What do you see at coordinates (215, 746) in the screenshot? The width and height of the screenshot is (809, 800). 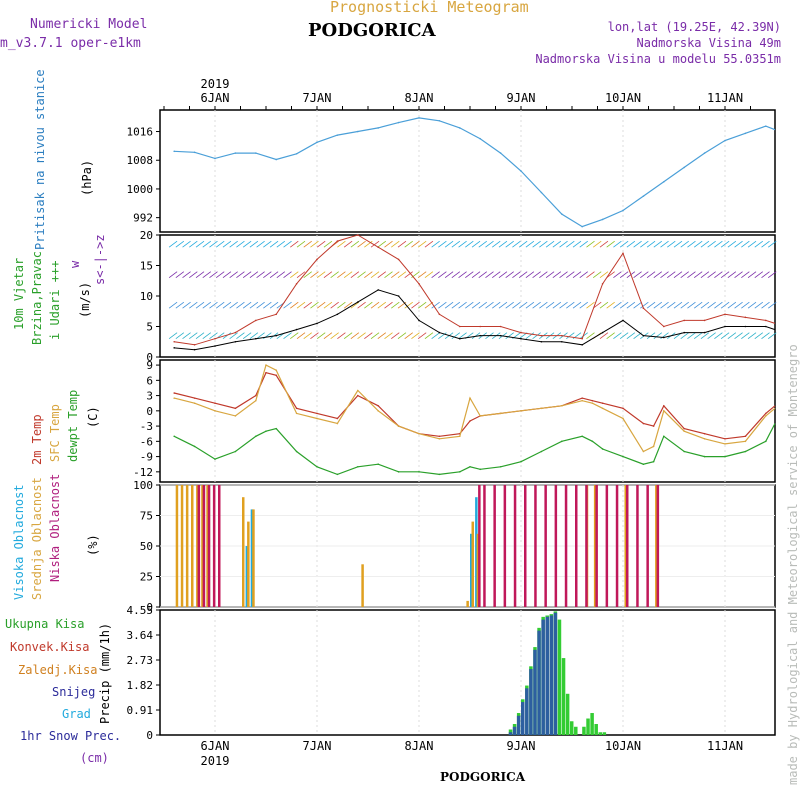 I see `bottom-day-label: 6JAN` at bounding box center [215, 746].